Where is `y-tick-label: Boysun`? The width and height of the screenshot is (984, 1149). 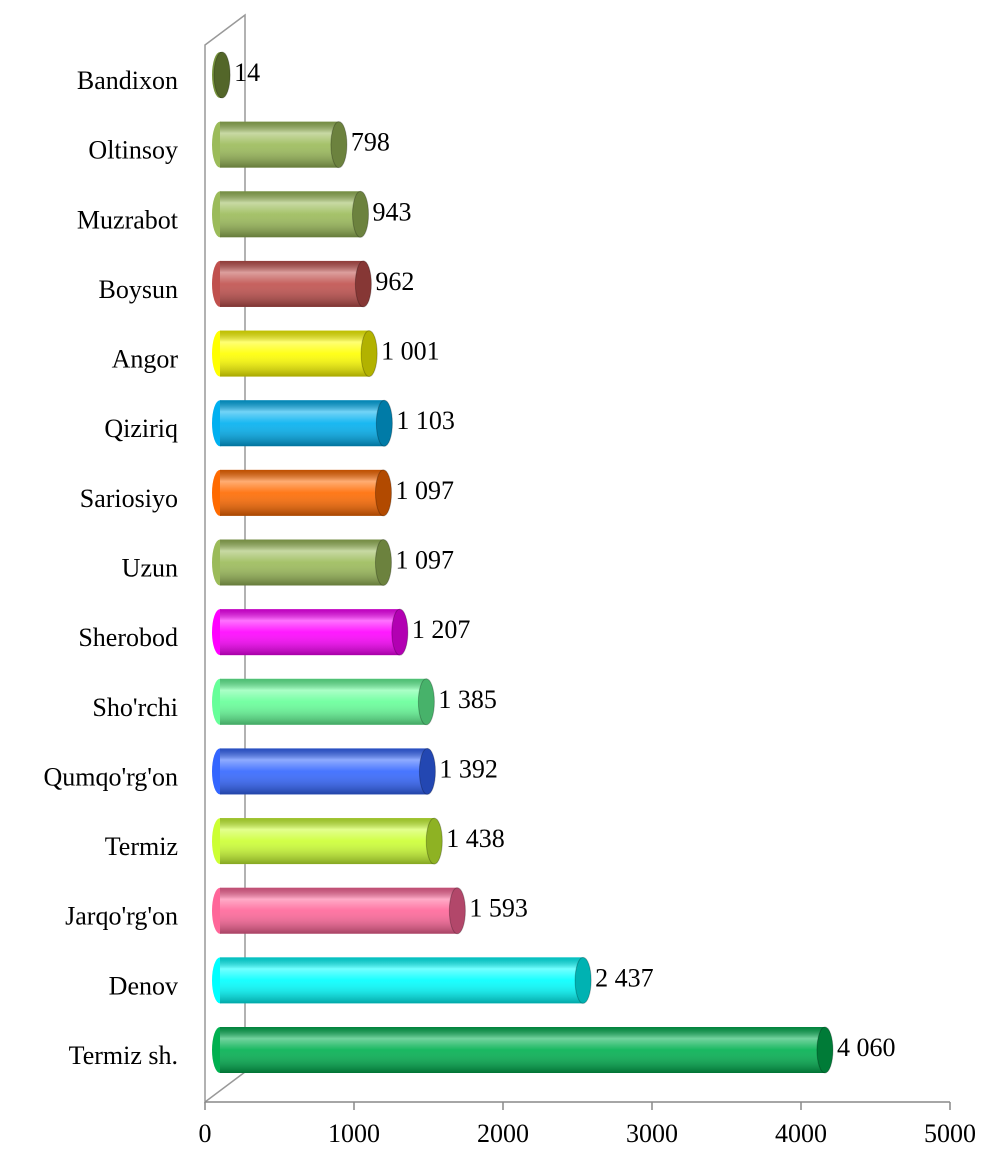
y-tick-label: Boysun is located at coordinates (138, 289).